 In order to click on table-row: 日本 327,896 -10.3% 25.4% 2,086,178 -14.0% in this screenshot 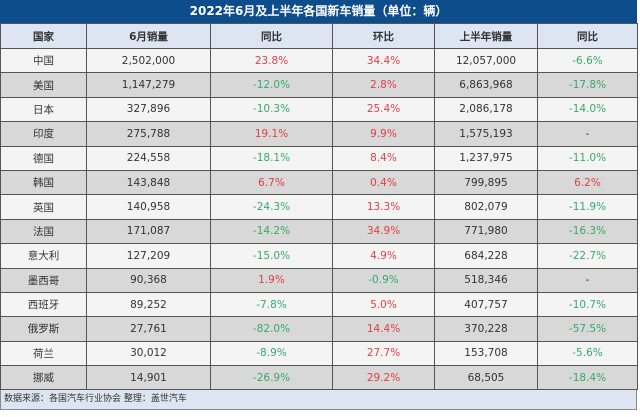, I will do `click(319, 109)`.